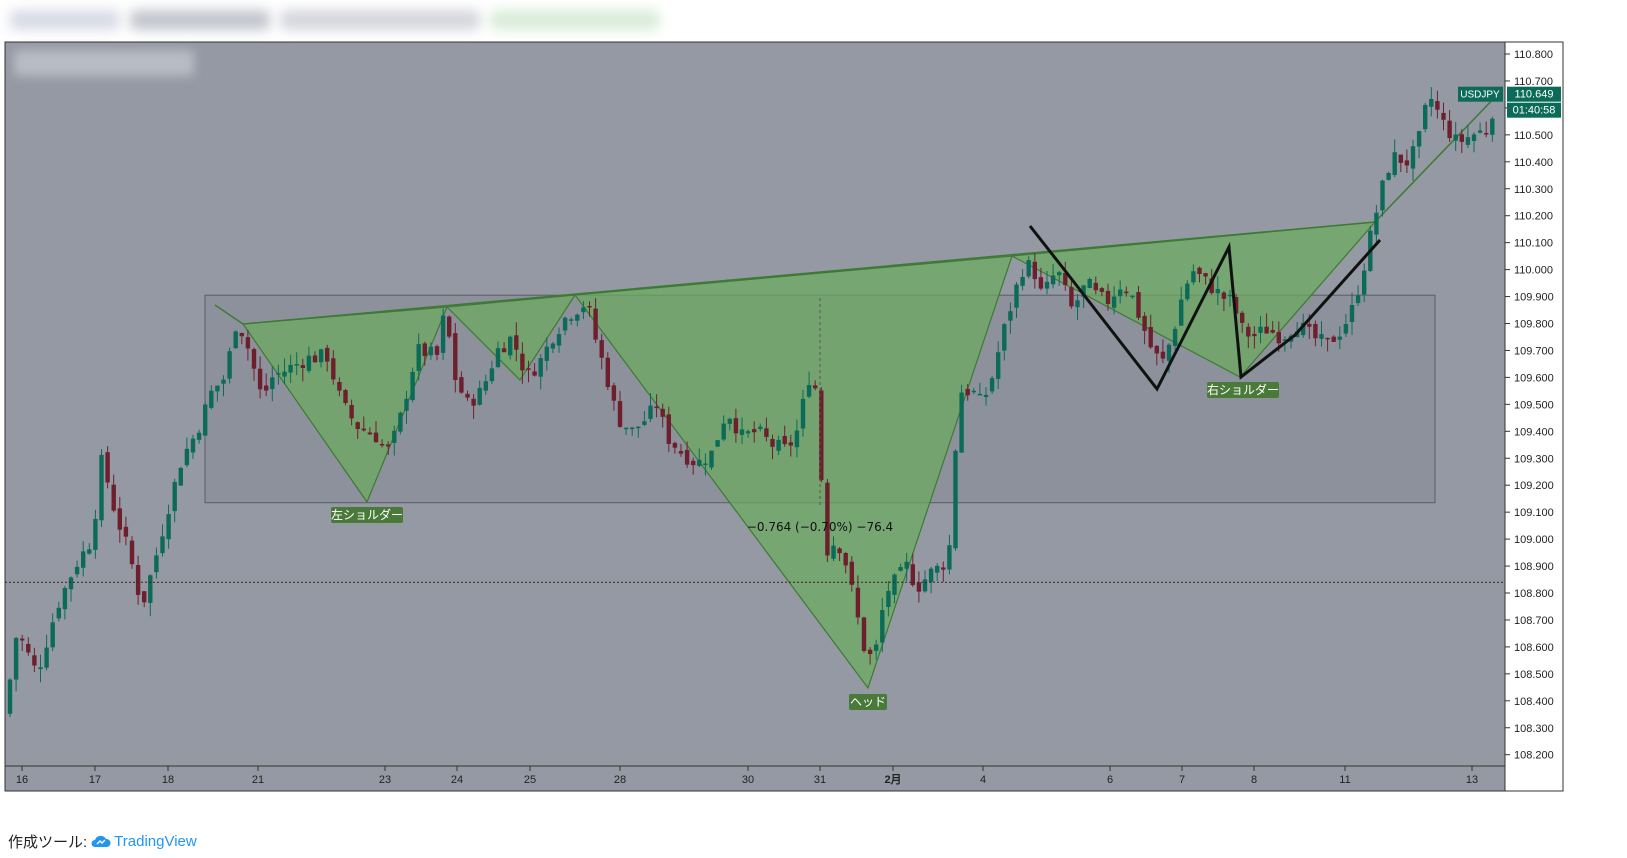 This screenshot has width=1627, height=858. What do you see at coordinates (95, 780) in the screenshot?
I see `x-tick-label: 17` at bounding box center [95, 780].